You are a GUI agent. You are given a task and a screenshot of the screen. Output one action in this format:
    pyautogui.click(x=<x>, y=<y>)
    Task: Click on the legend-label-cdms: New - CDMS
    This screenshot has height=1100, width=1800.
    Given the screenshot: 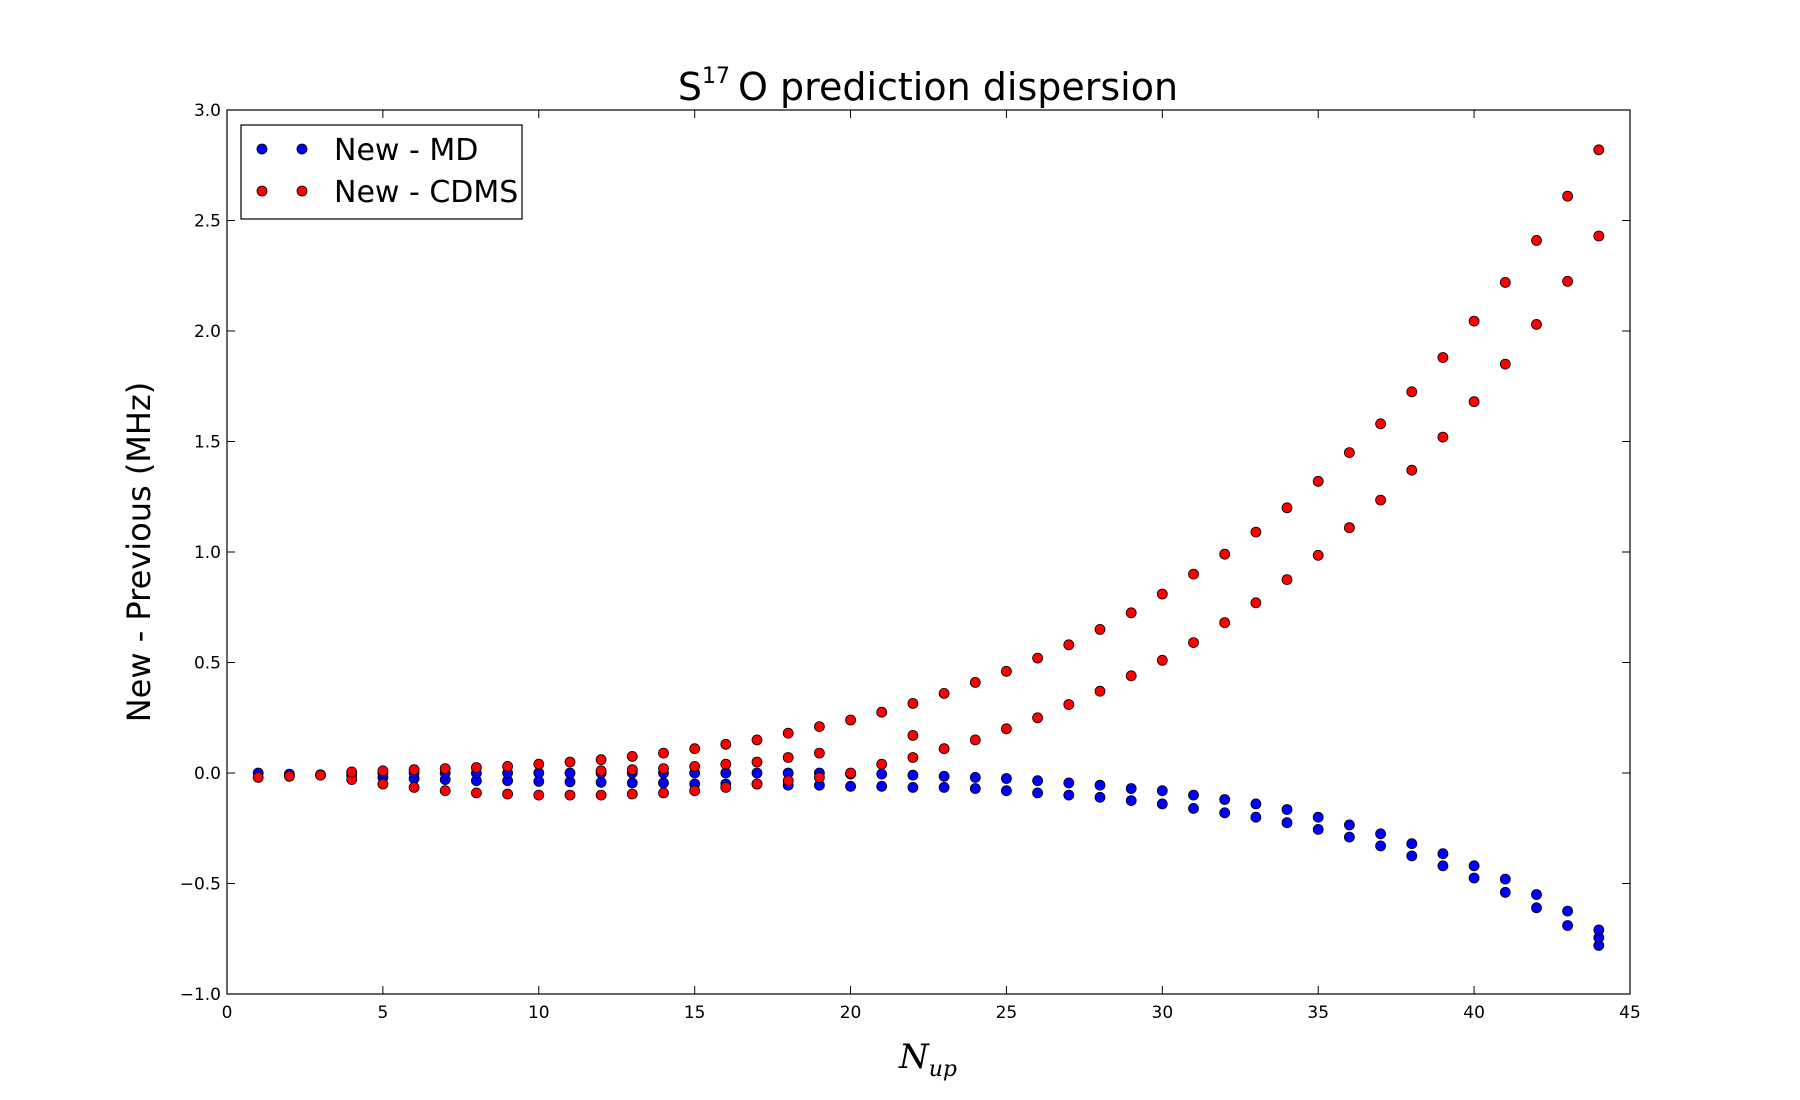 What is the action you would take?
    pyautogui.click(x=426, y=192)
    